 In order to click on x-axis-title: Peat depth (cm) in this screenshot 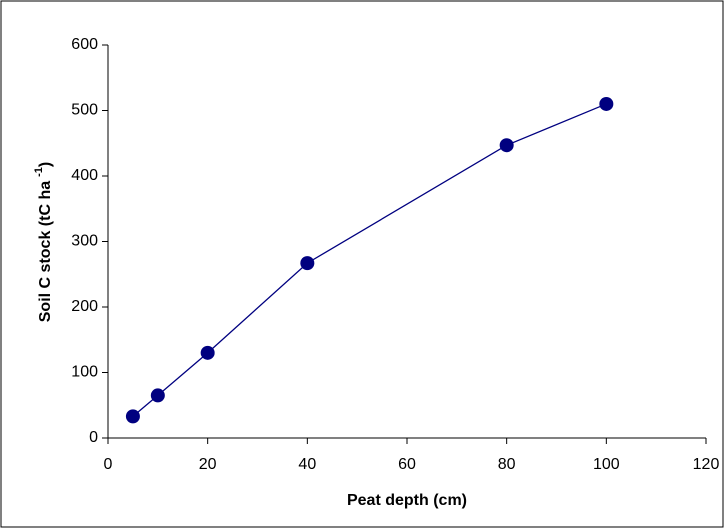, I will do `click(407, 500)`.